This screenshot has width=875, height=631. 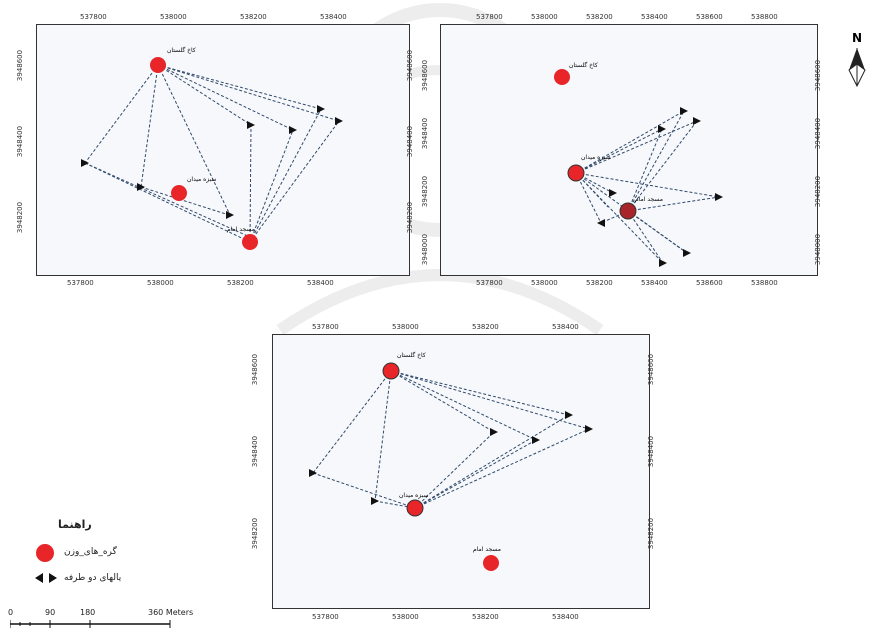 I want to click on network-map-bottom: کاخ گلستان سبزه میدان مسجد امام, so click(x=451, y=461).